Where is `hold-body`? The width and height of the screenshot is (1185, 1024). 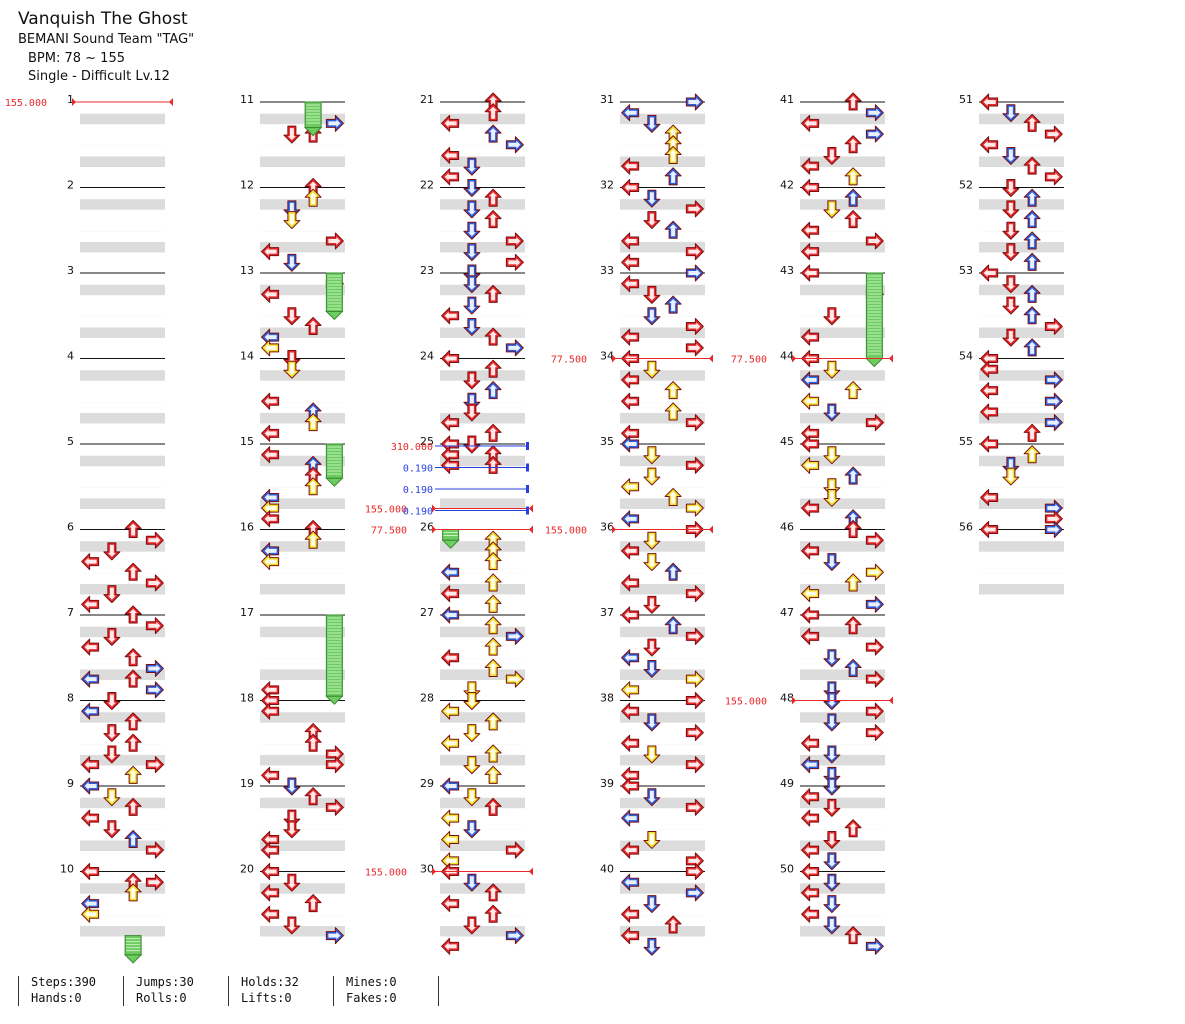
hold-body is located at coordinates (313, 115).